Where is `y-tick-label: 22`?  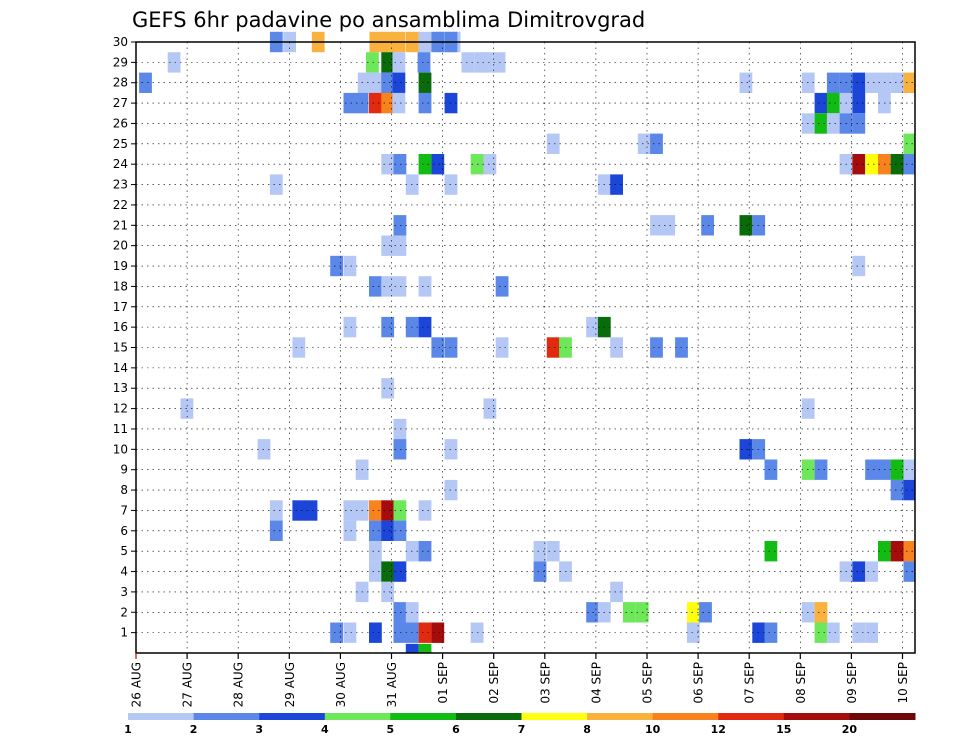
y-tick-label: 22 is located at coordinates (120, 205).